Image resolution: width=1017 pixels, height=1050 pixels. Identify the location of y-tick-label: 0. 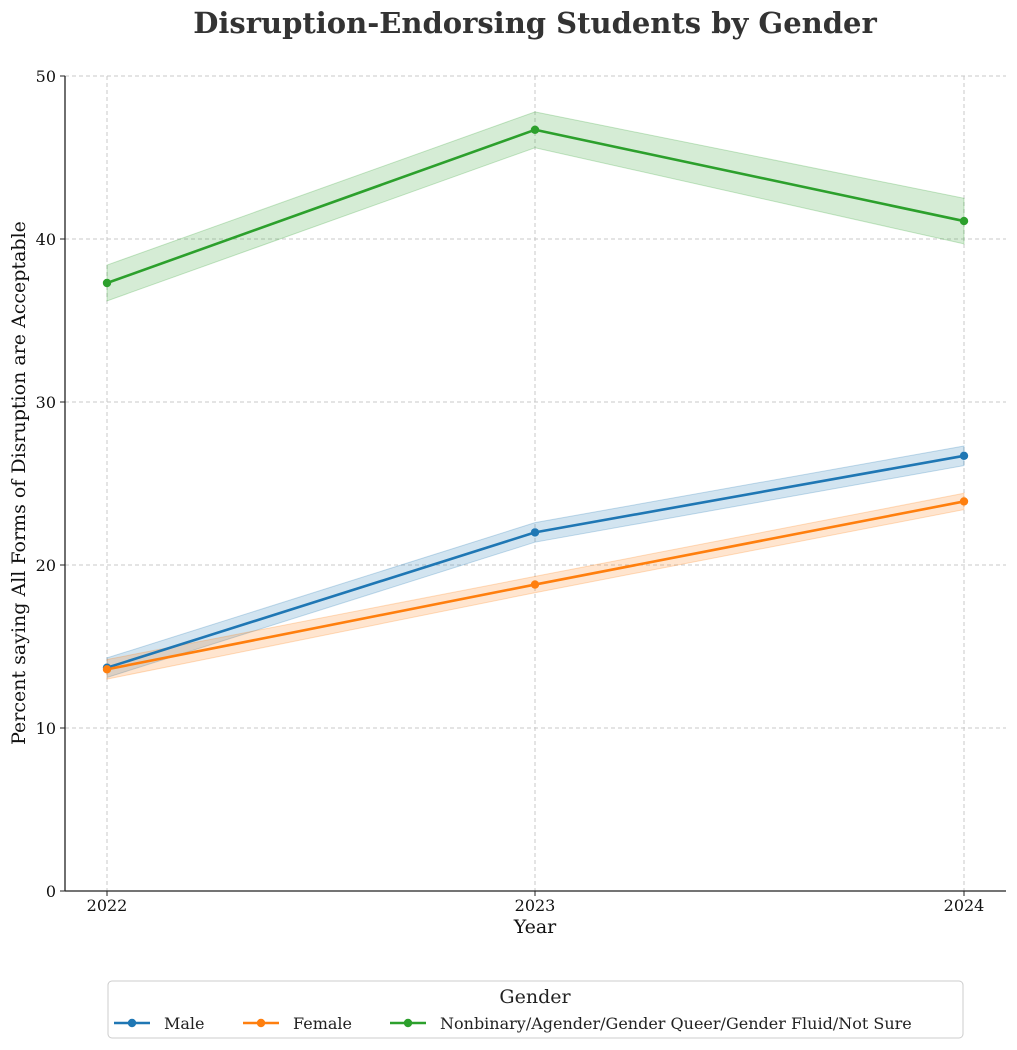
(51, 891).